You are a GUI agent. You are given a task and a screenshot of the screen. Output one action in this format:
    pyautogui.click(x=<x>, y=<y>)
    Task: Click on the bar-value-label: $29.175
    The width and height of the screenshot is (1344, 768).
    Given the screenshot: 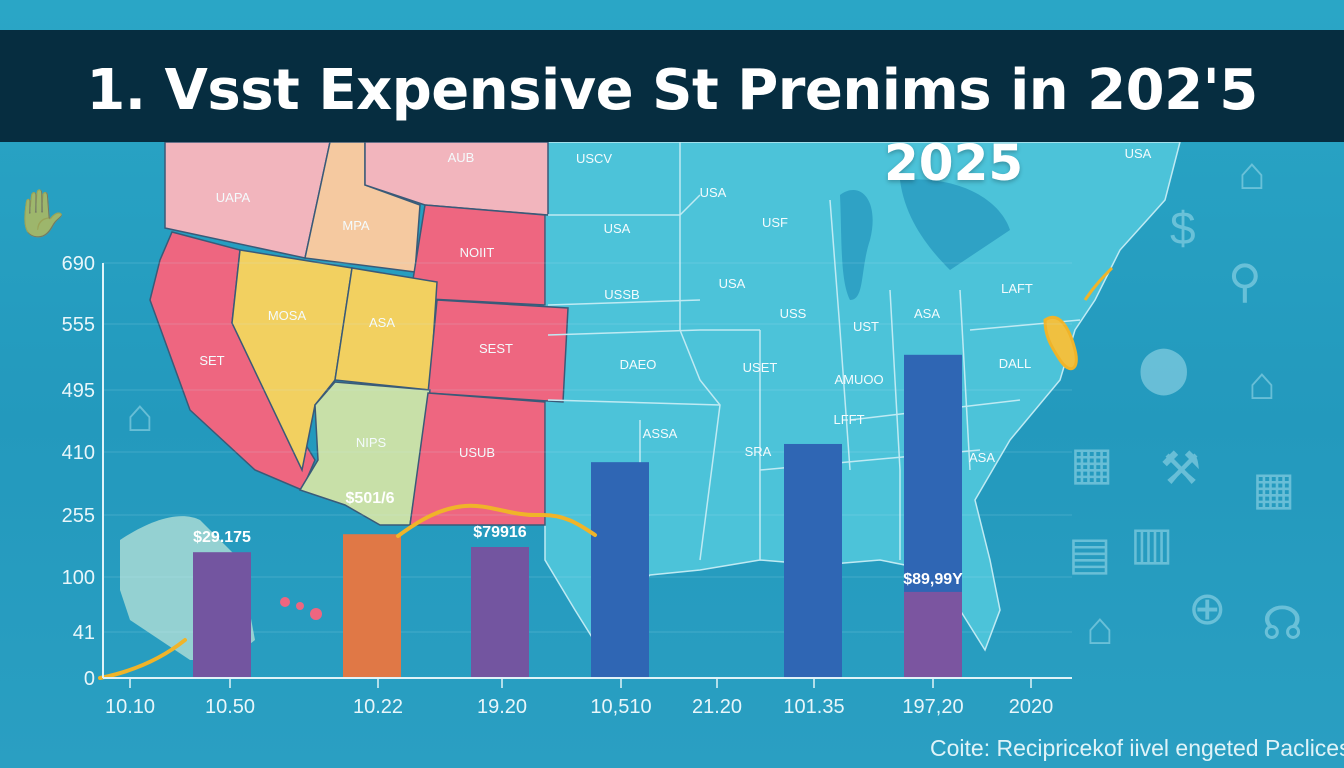 What is the action you would take?
    pyautogui.click(x=222, y=537)
    